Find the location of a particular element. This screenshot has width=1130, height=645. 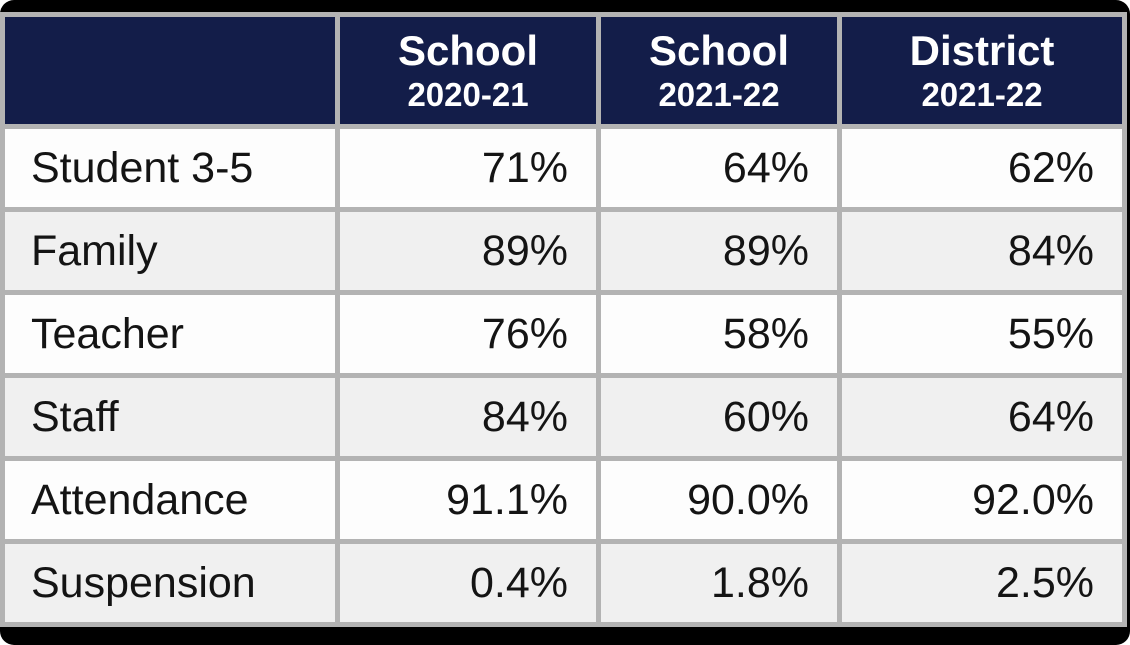

column-header-title: District is located at coordinates (982, 51).